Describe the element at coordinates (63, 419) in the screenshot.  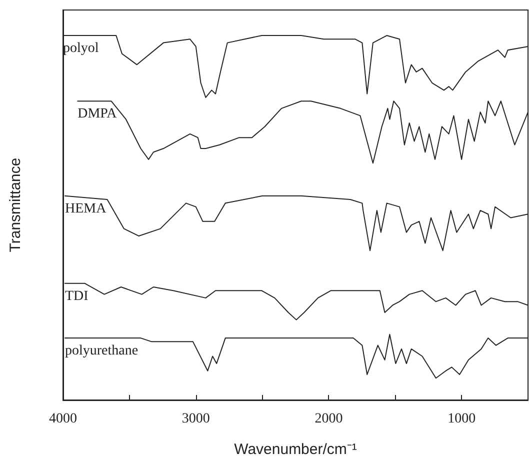
I see `x-tick-label: 4000` at that location.